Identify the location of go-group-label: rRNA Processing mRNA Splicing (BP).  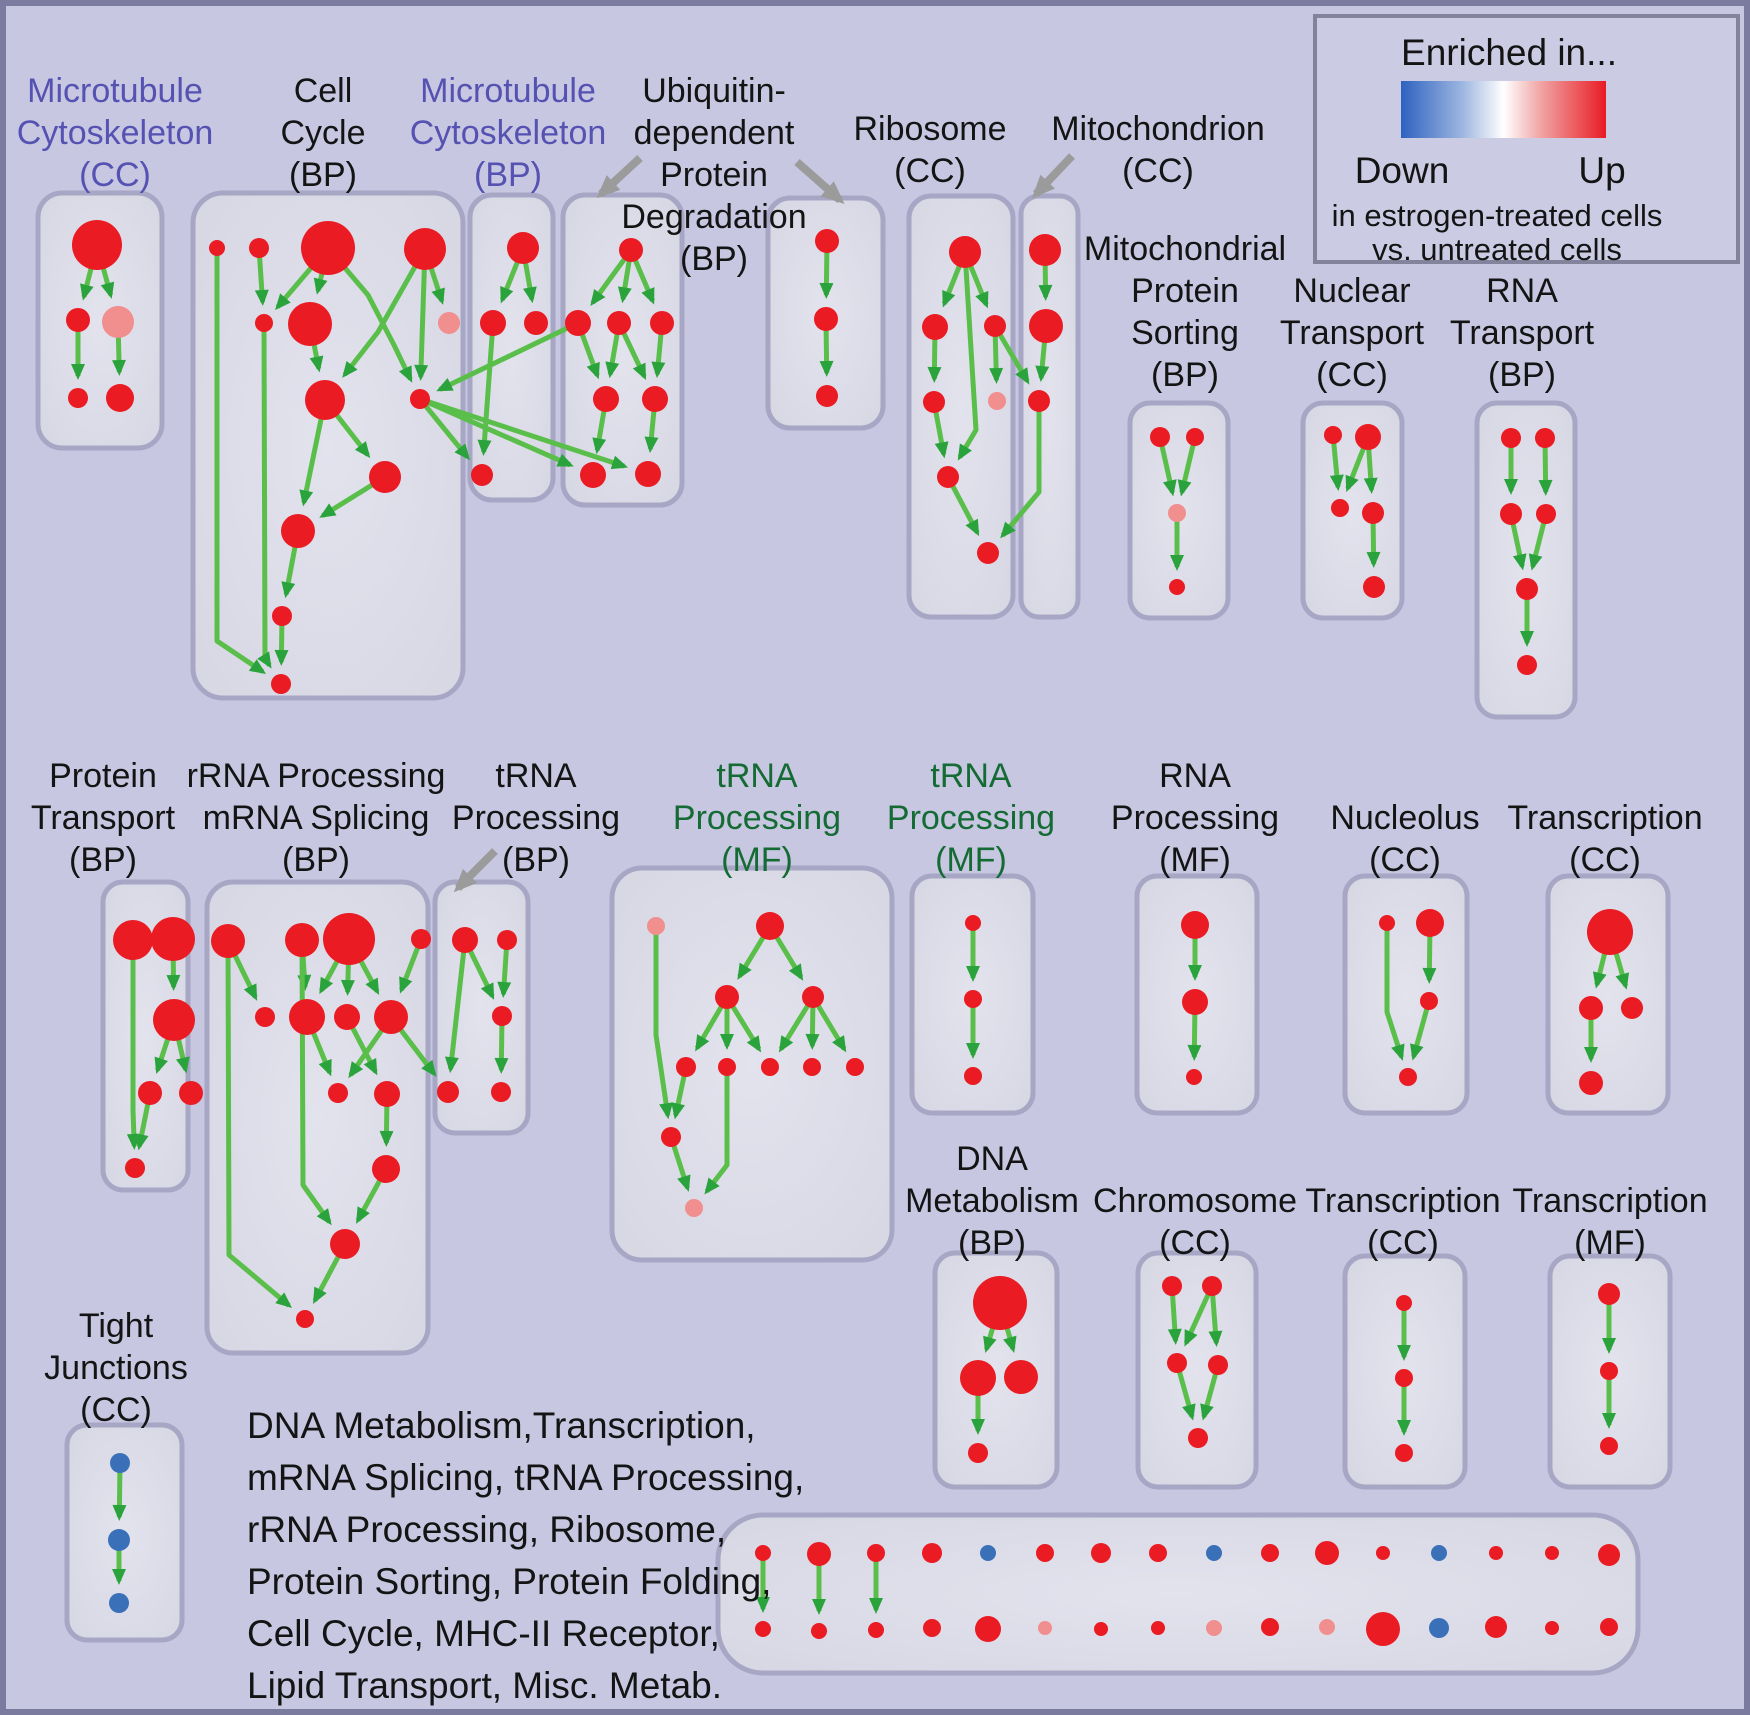
(316, 818).